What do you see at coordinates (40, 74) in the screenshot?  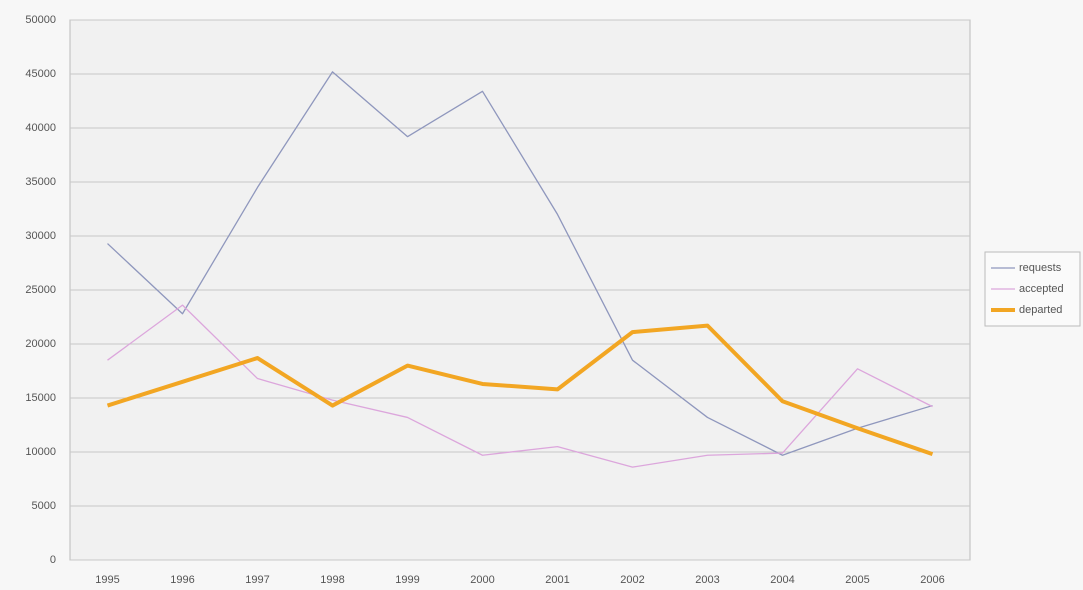 I see `y-tick-label: 45000` at bounding box center [40, 74].